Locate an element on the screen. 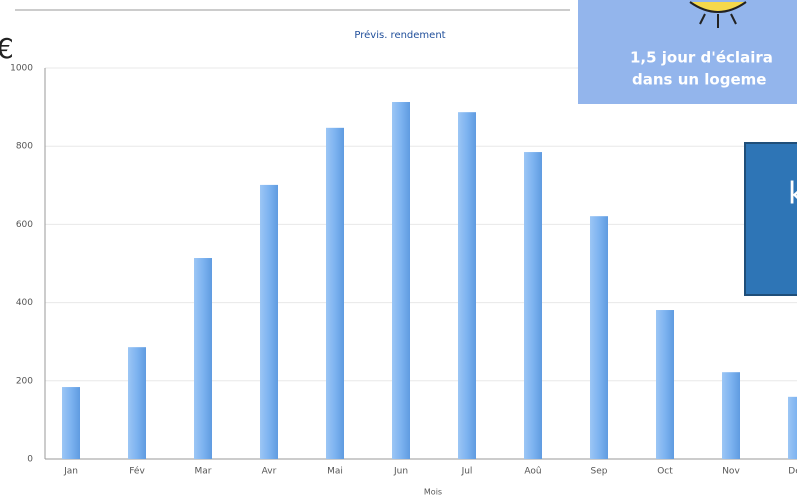  x-tick-label: Sep is located at coordinates (599, 472).